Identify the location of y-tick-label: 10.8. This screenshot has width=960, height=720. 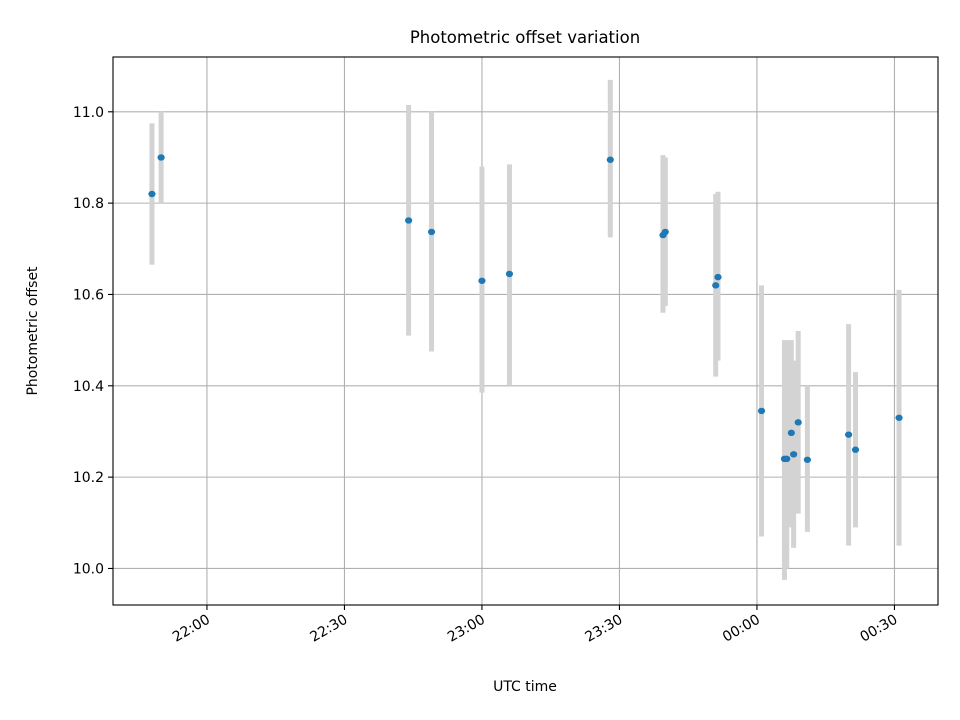
(88, 204).